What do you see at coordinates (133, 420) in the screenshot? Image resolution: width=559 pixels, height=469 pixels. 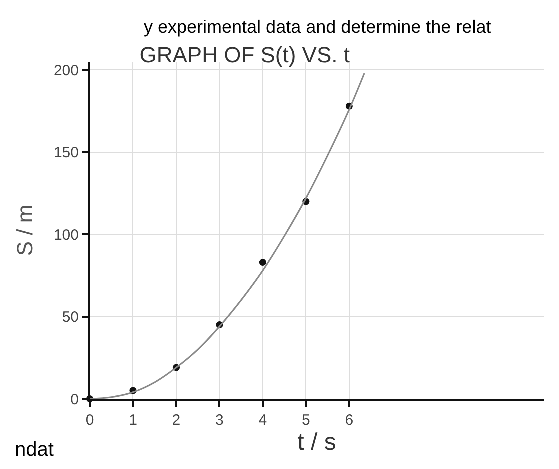 I see `x-tick-label: 1` at bounding box center [133, 420].